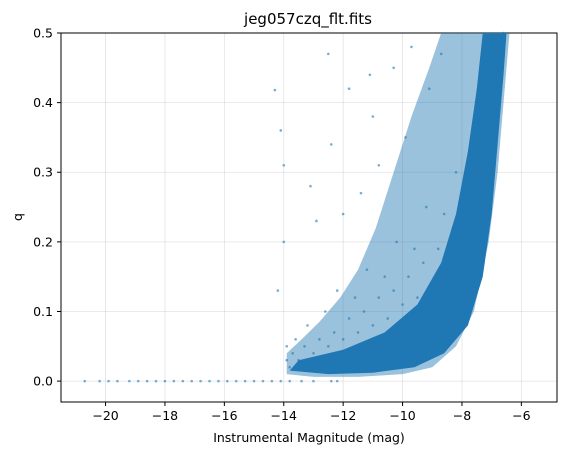 Image resolution: width=567 pixels, height=455 pixels. I want to click on y-axis: 0.0 0.1 0.2 0.3 0.4 0.5, so click(47, 207).